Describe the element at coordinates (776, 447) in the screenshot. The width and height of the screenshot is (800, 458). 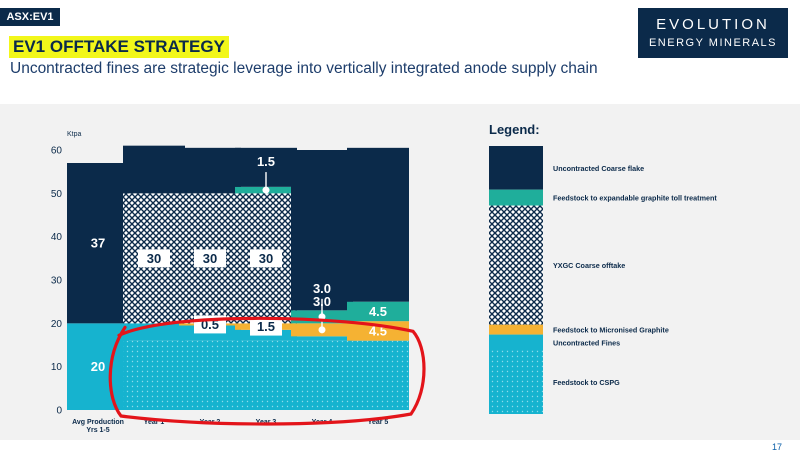
I see `page-number: 17` at that location.